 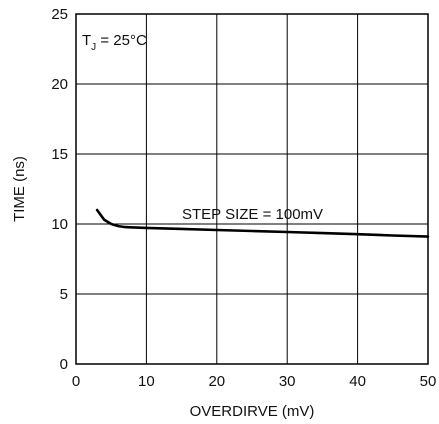 What do you see at coordinates (428, 381) in the screenshot?
I see `x-tick-label: 50` at bounding box center [428, 381].